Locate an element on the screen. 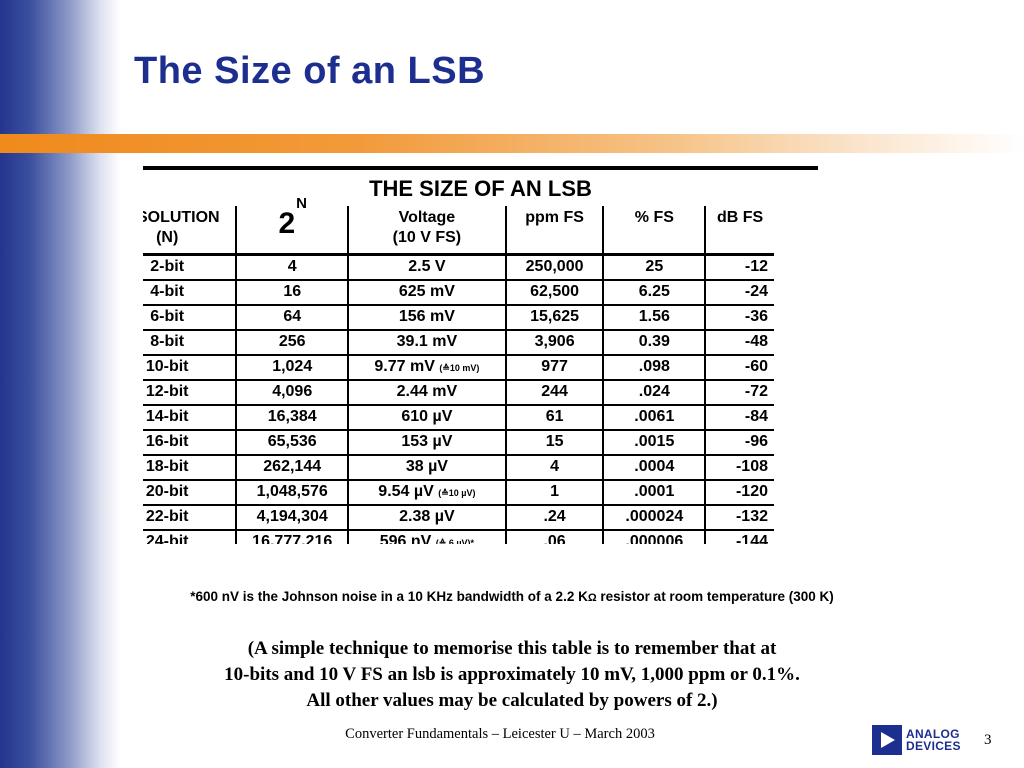  cell-pct: 6.25 is located at coordinates (655, 292).